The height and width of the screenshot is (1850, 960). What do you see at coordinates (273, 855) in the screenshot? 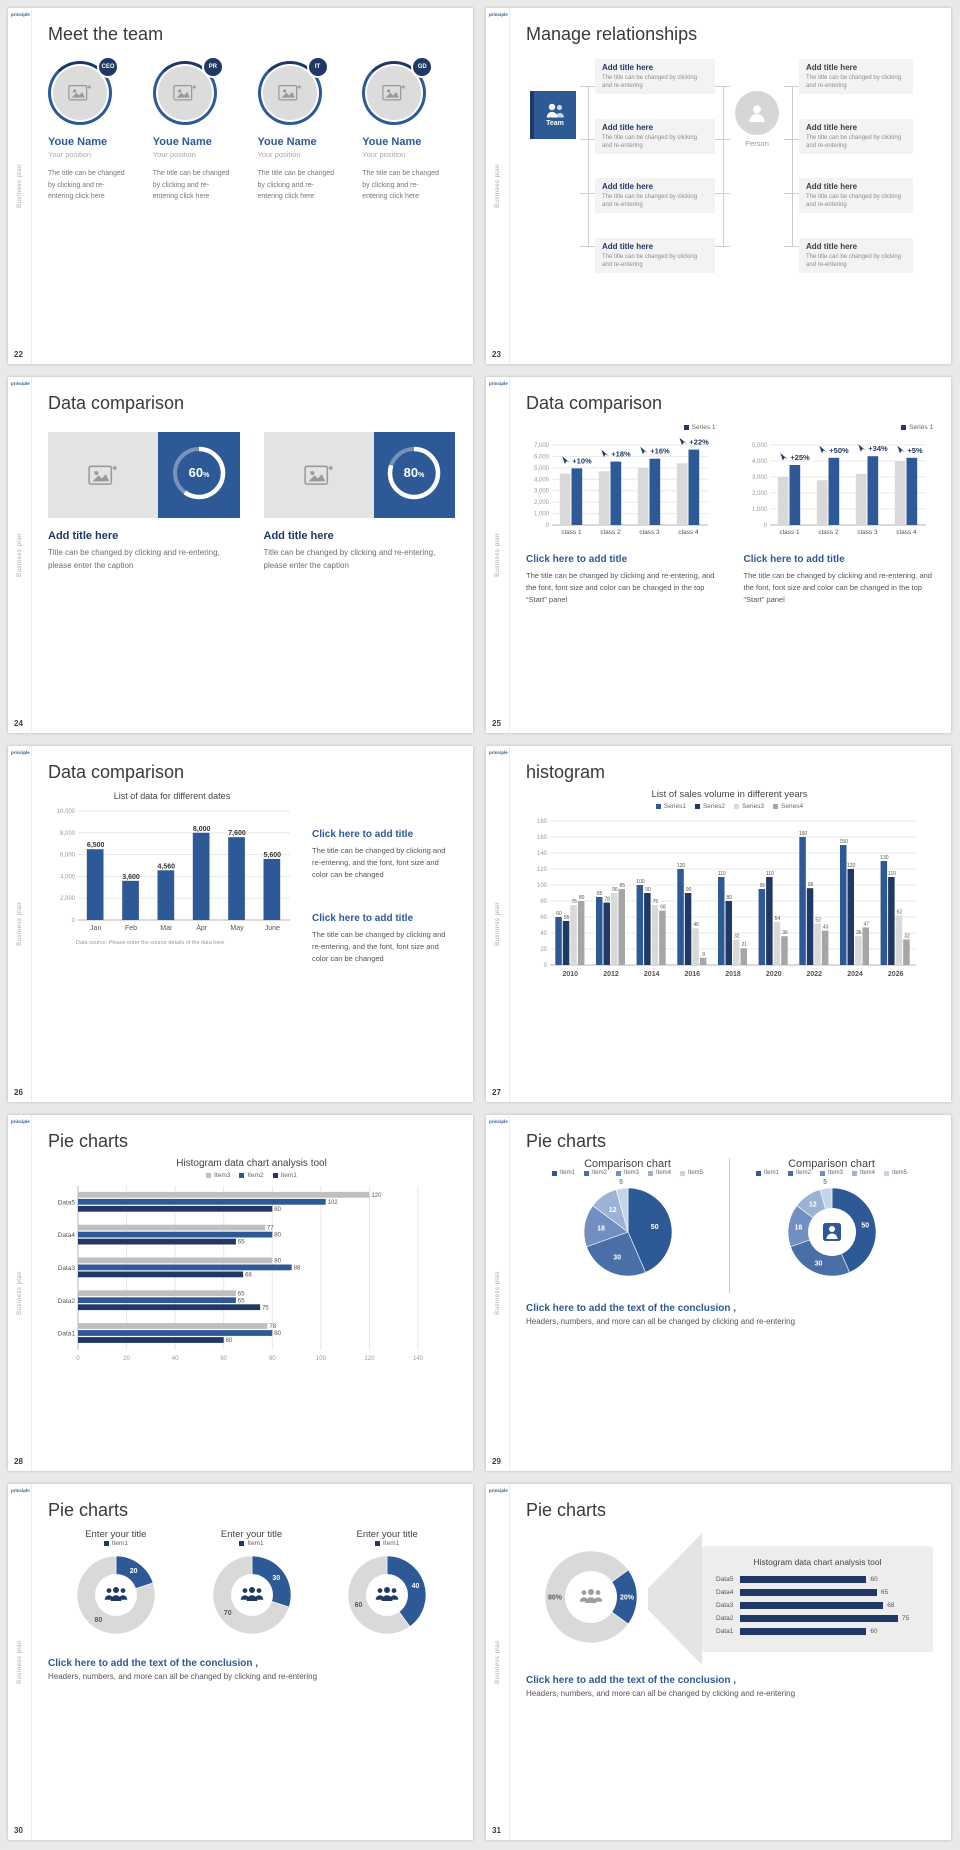
I see `svg-text: 5,600` at bounding box center [273, 855].